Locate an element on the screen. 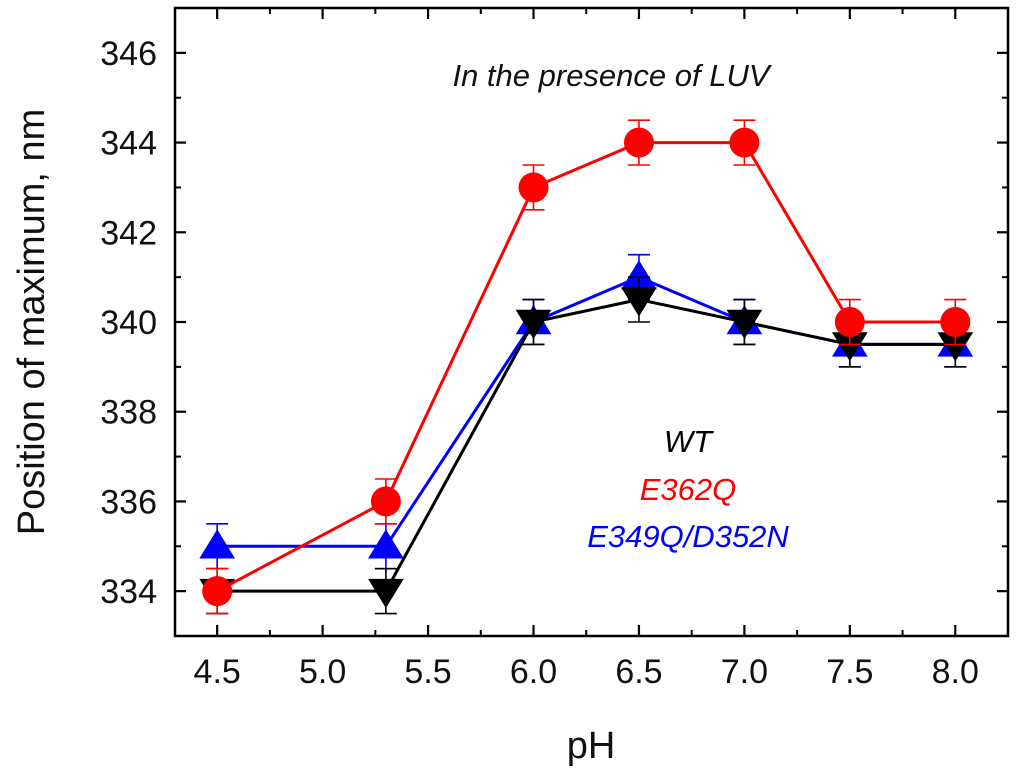 Image resolution: width=1024 pixels, height=774 pixels. y-tick-label: 342 is located at coordinates (128, 233).